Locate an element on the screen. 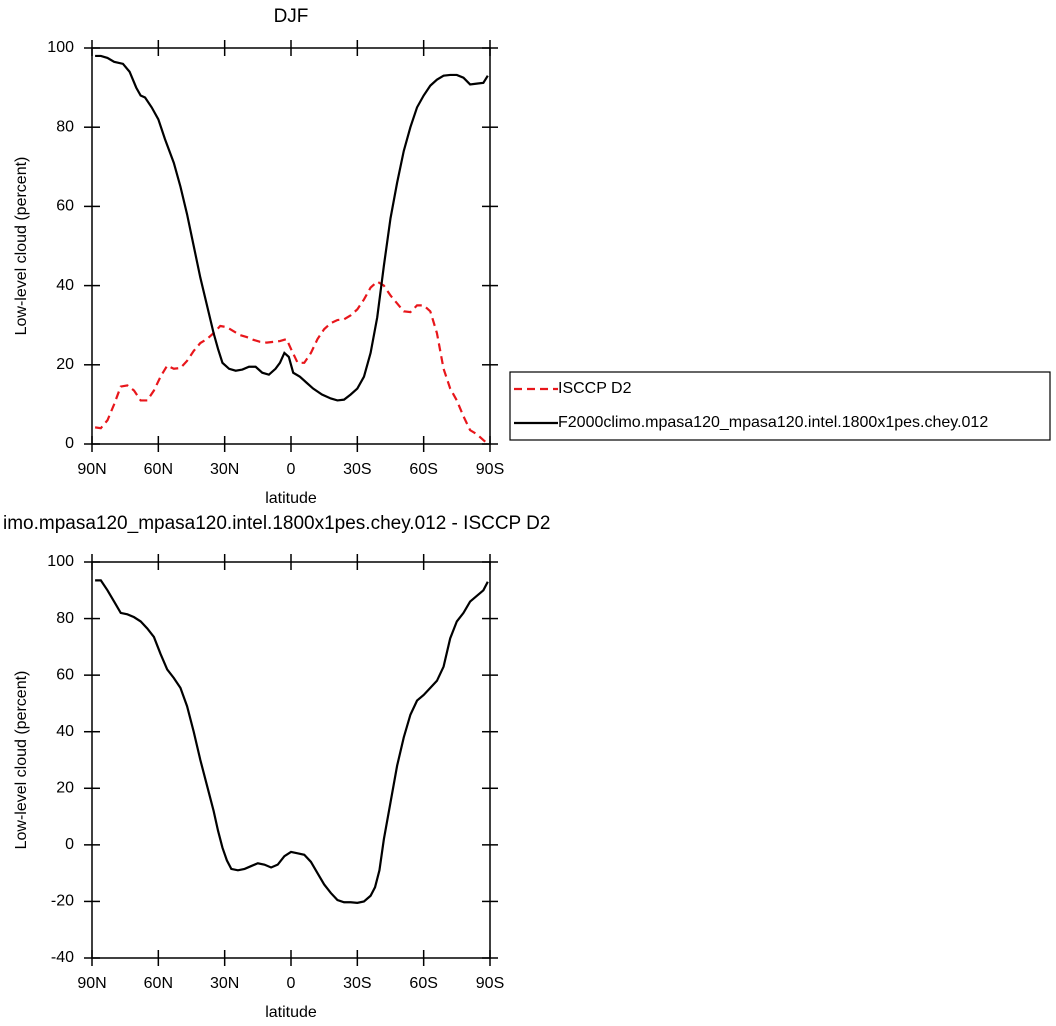 The image size is (1056, 1026). legend-box is located at coordinates (780, 406).